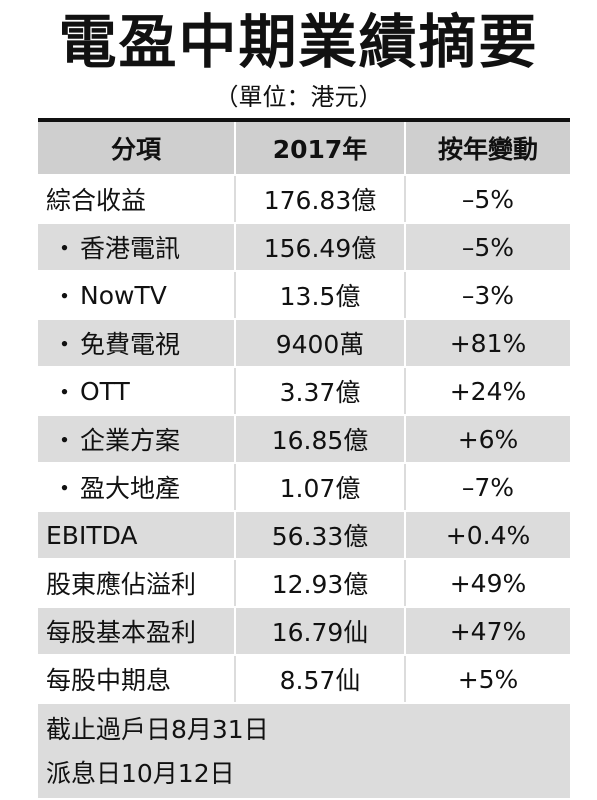 The width and height of the screenshot is (597, 800). Describe the element at coordinates (96, 200) in the screenshot. I see `row-item-label: 綜合收益` at that location.